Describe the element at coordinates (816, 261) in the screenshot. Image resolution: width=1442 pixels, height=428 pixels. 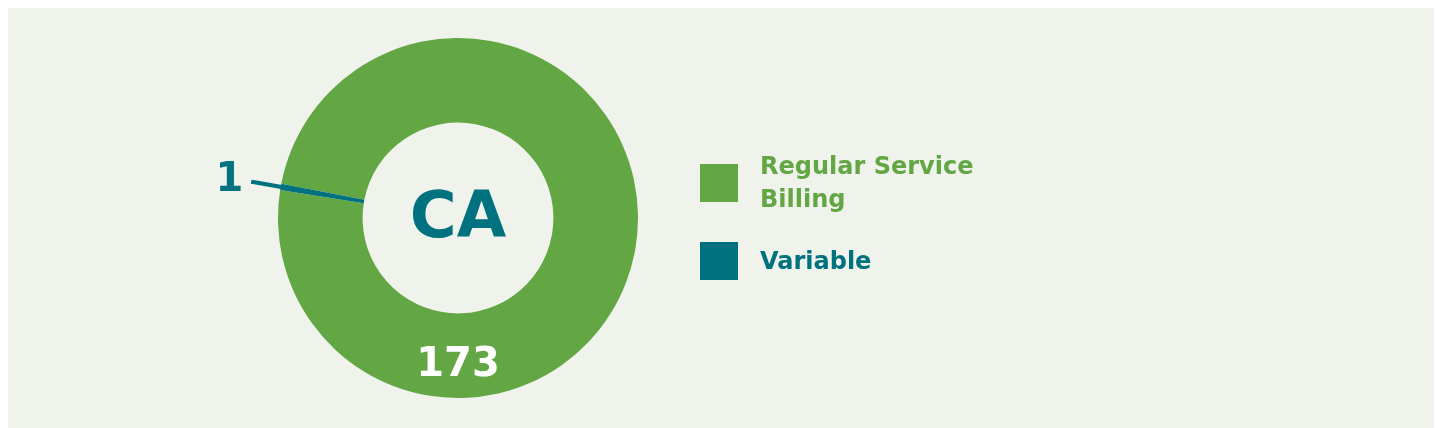
I see `legend-label: Variable` at that location.